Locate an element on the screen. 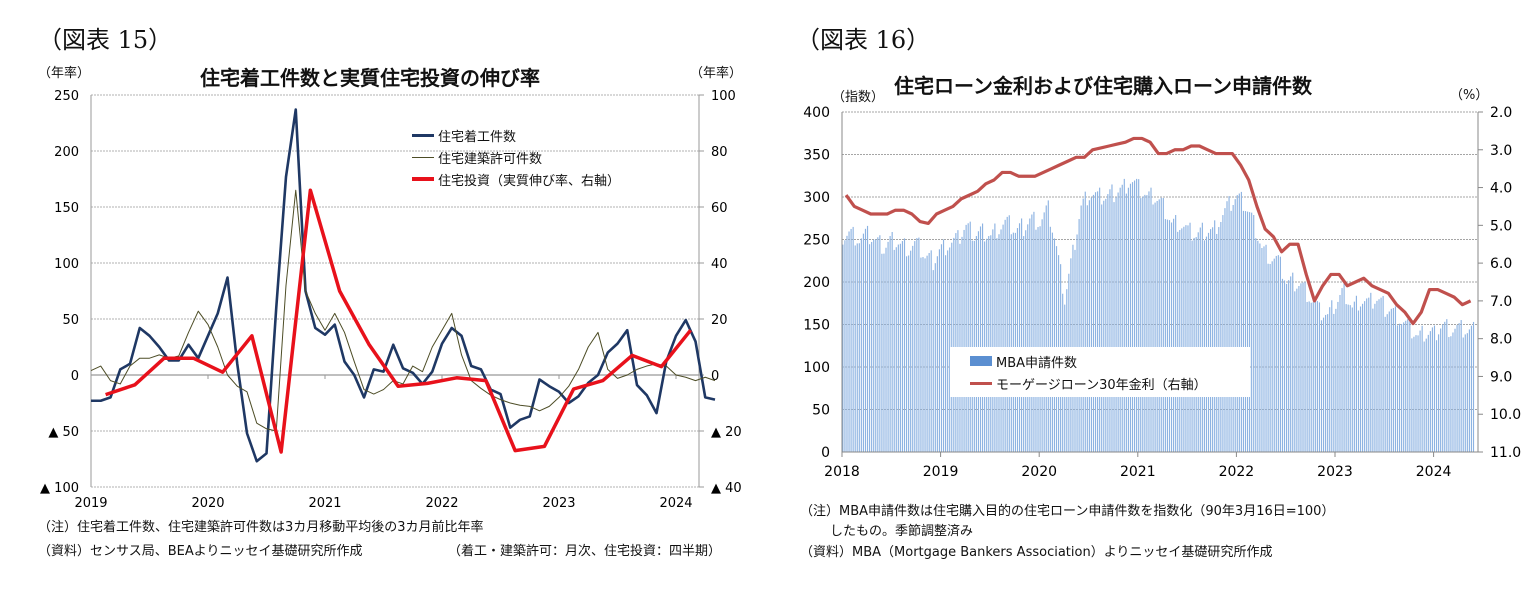 This screenshot has width=1535, height=604. x-tick-label: 2020 is located at coordinates (1039, 472).